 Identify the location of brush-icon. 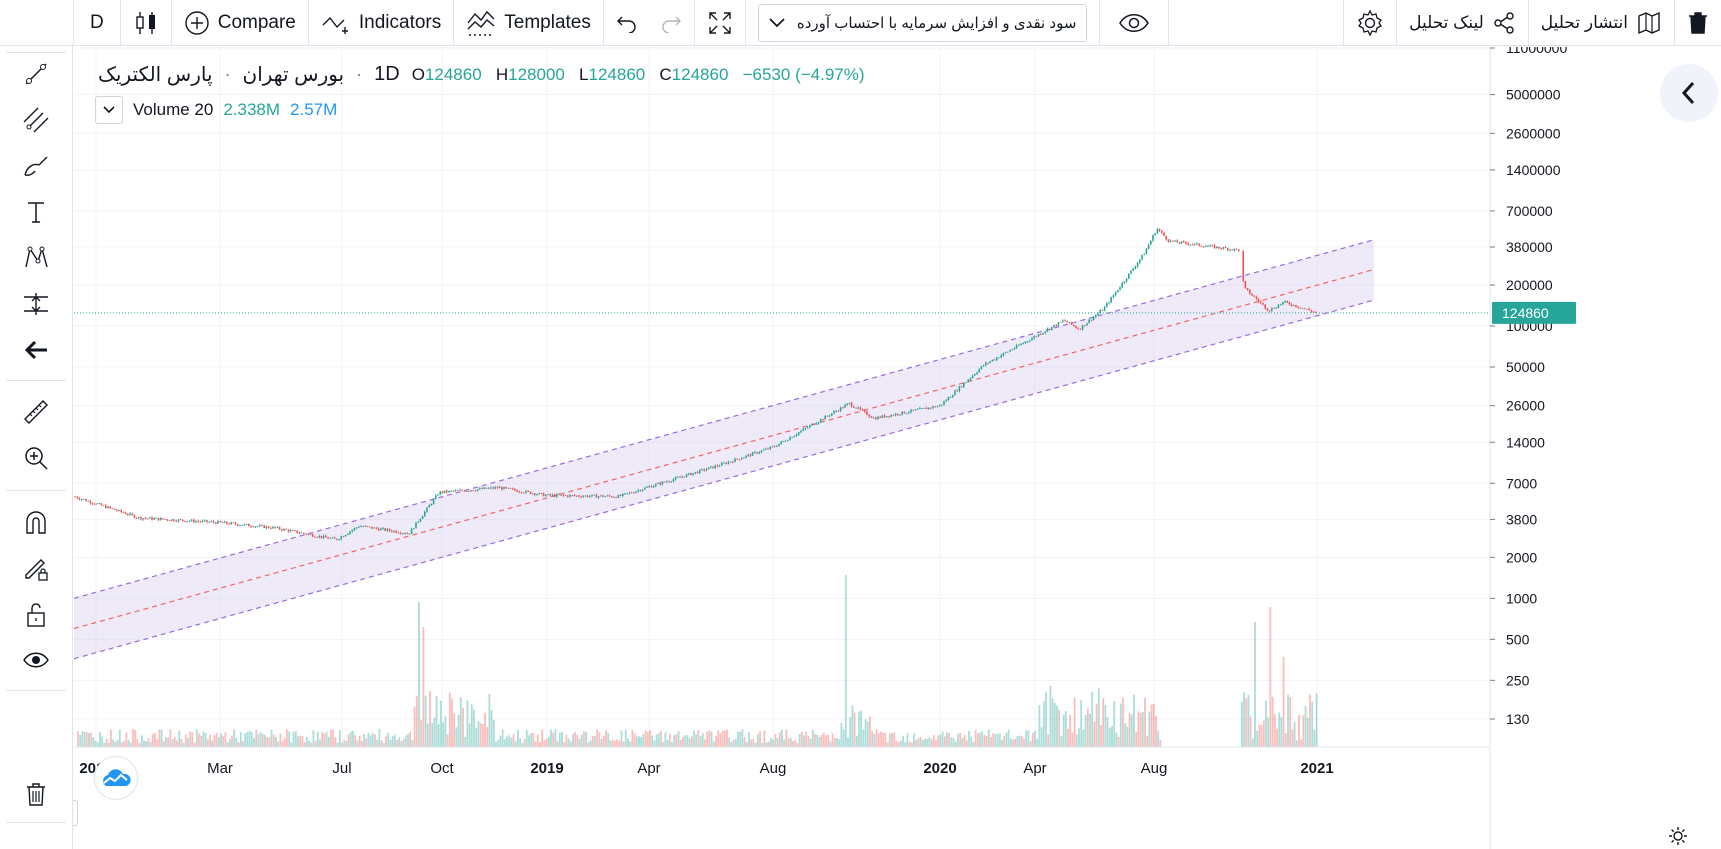
(36, 166).